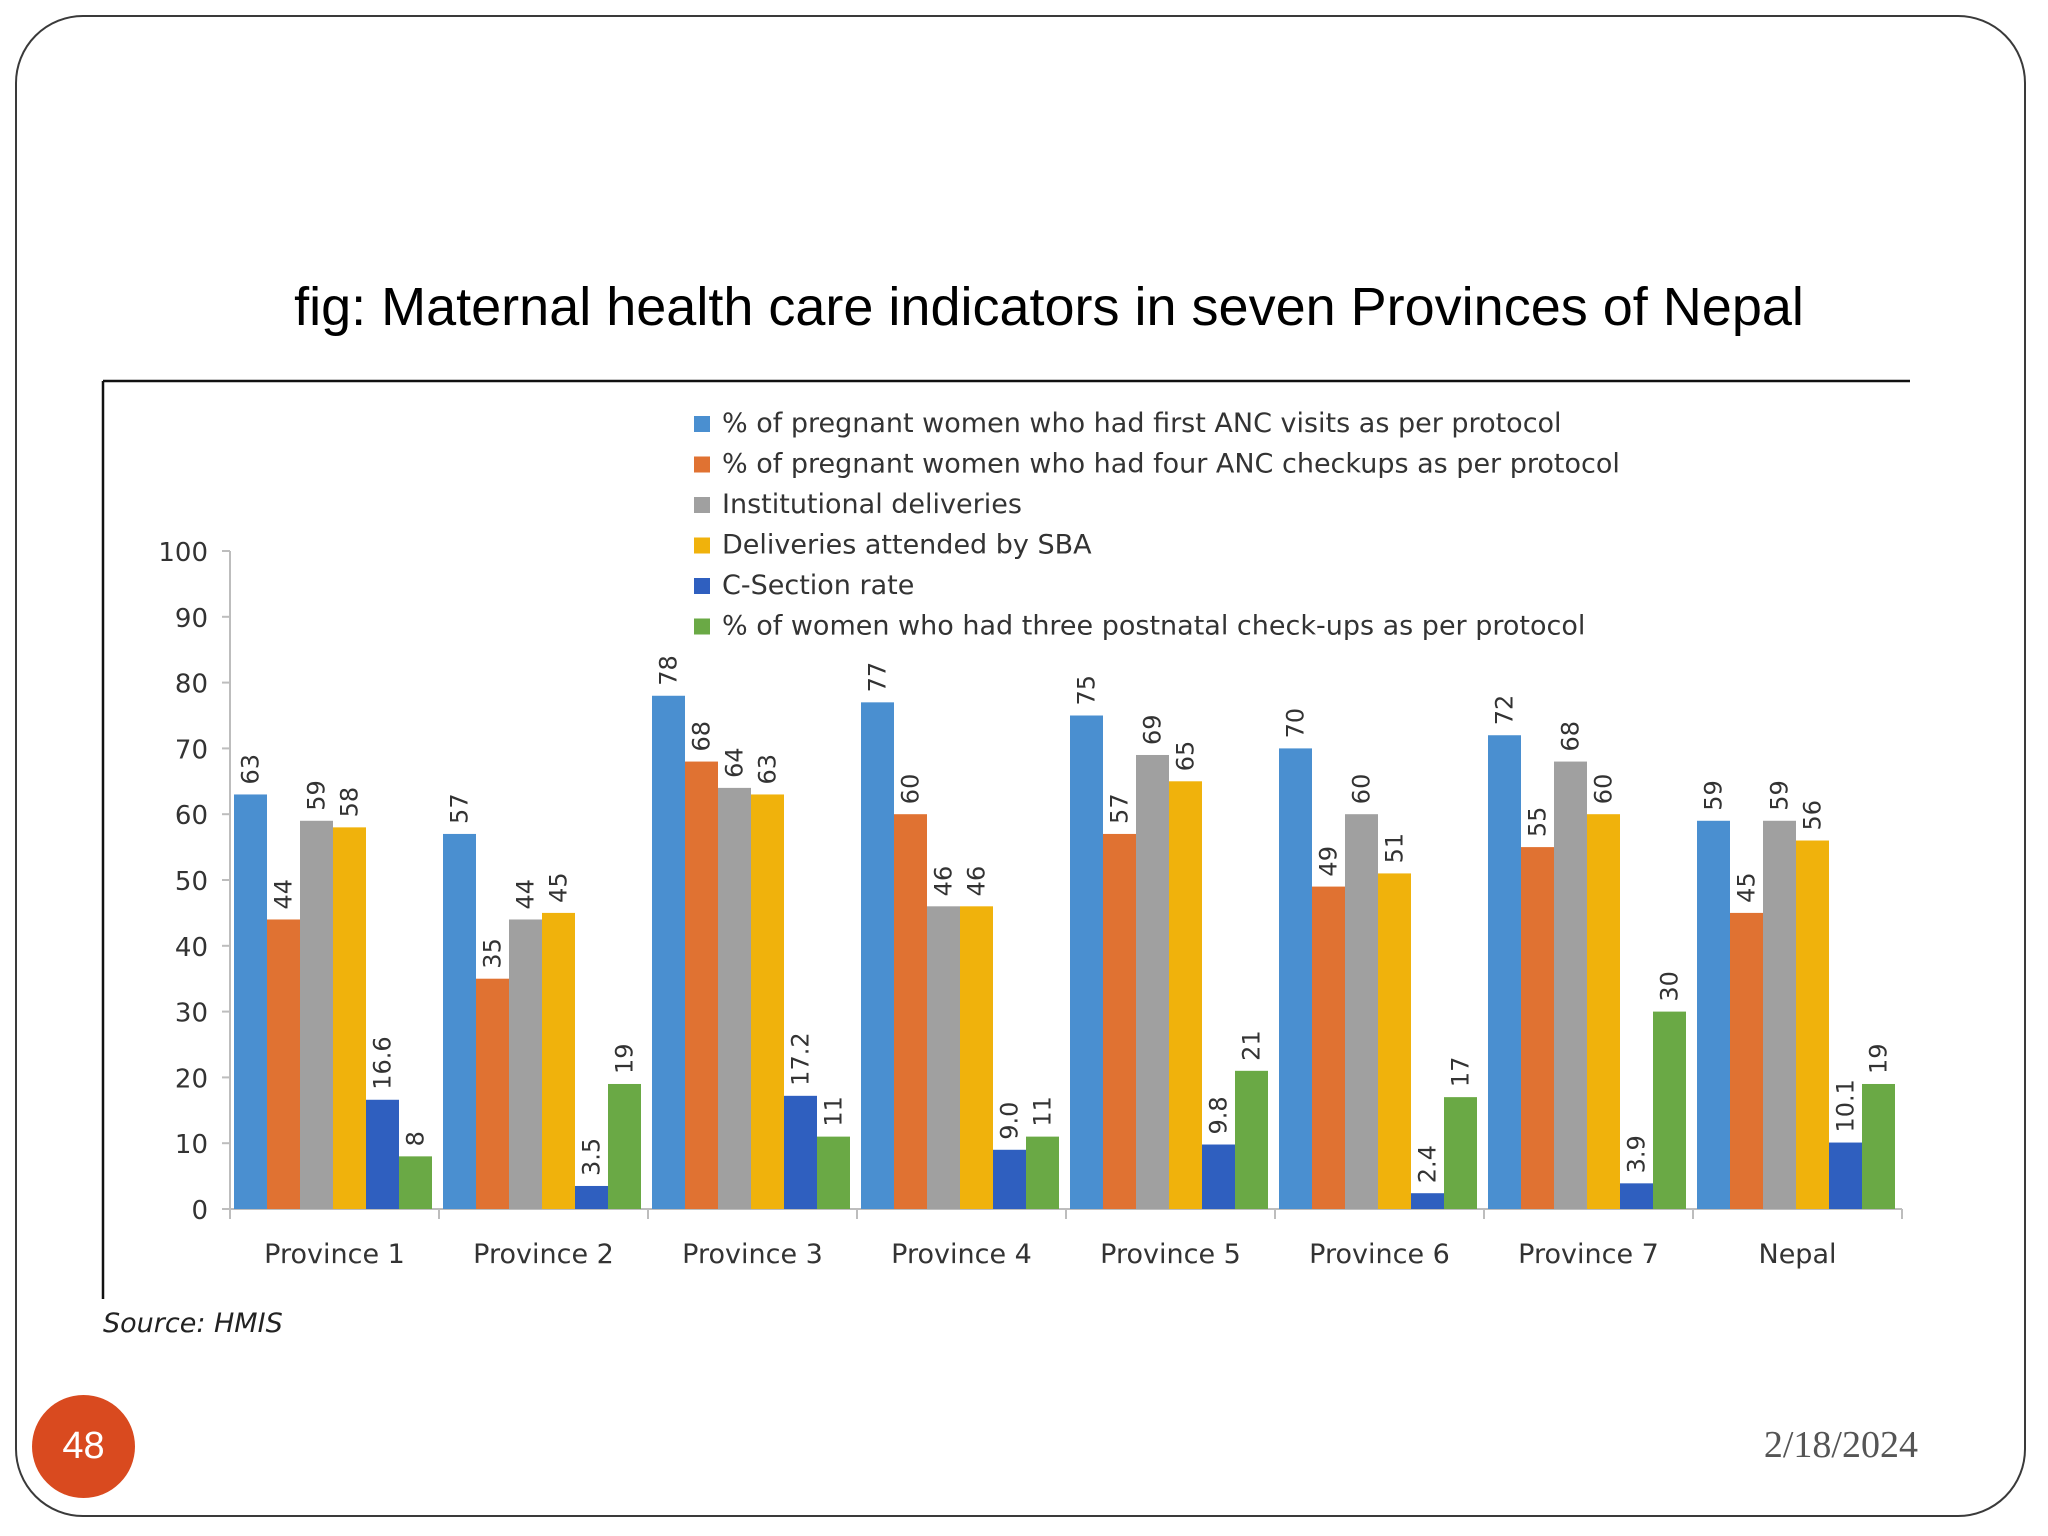  What do you see at coordinates (1395, 848) in the screenshot?
I see `bar-data-label: 51` at bounding box center [1395, 848].